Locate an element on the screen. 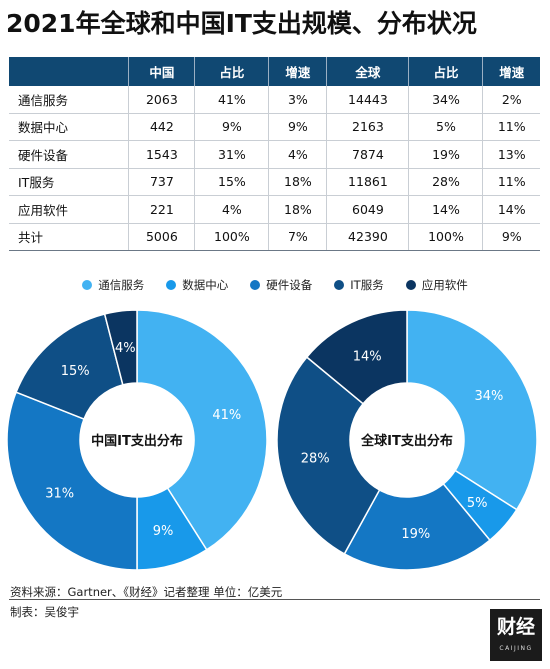 The width and height of the screenshot is (550, 669). slice-label: 14% is located at coordinates (367, 356).